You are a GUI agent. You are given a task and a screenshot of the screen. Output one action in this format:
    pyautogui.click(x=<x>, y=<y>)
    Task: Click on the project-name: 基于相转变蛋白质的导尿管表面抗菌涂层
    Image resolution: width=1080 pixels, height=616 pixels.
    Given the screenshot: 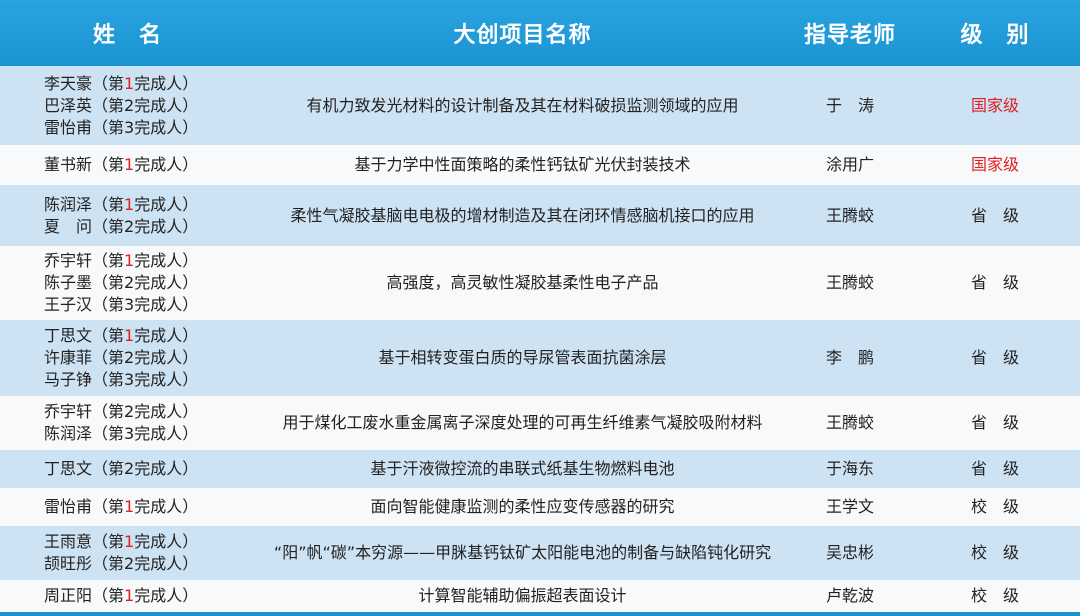 What is the action you would take?
    pyautogui.click(x=522, y=357)
    